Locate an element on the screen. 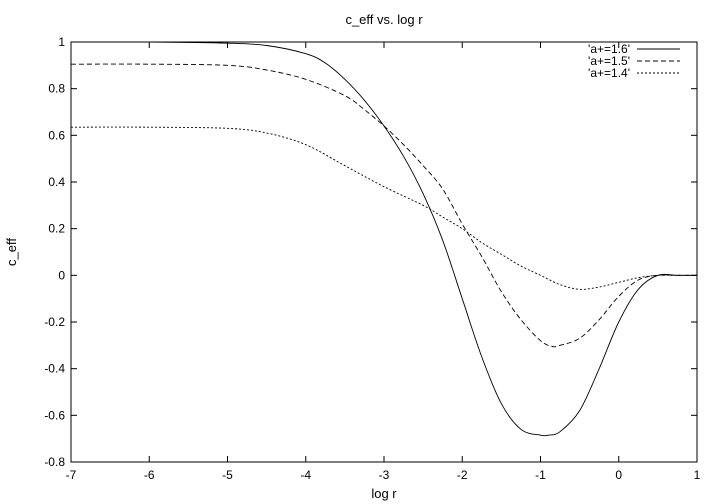 The width and height of the screenshot is (720, 504). legend-label-1: 'a+=1.6' is located at coordinates (609, 49).